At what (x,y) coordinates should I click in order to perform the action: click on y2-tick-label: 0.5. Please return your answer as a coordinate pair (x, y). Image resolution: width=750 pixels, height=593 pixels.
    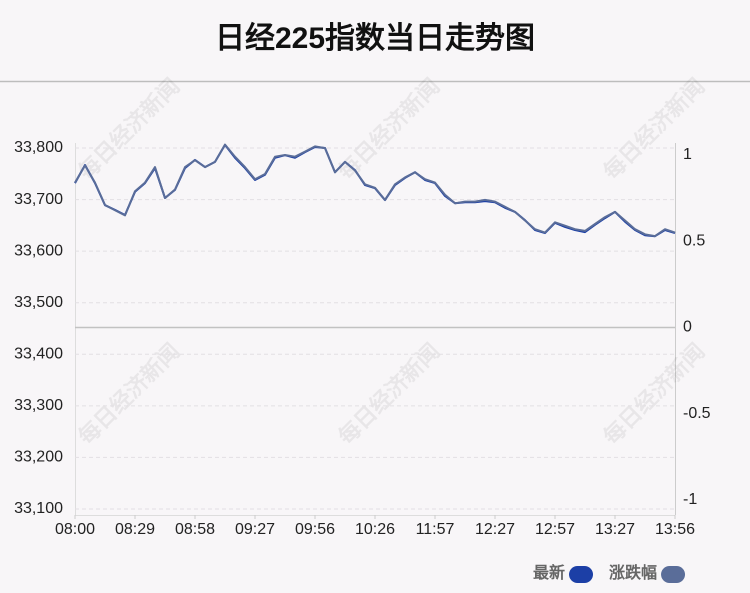
    Looking at the image, I should click on (694, 240).